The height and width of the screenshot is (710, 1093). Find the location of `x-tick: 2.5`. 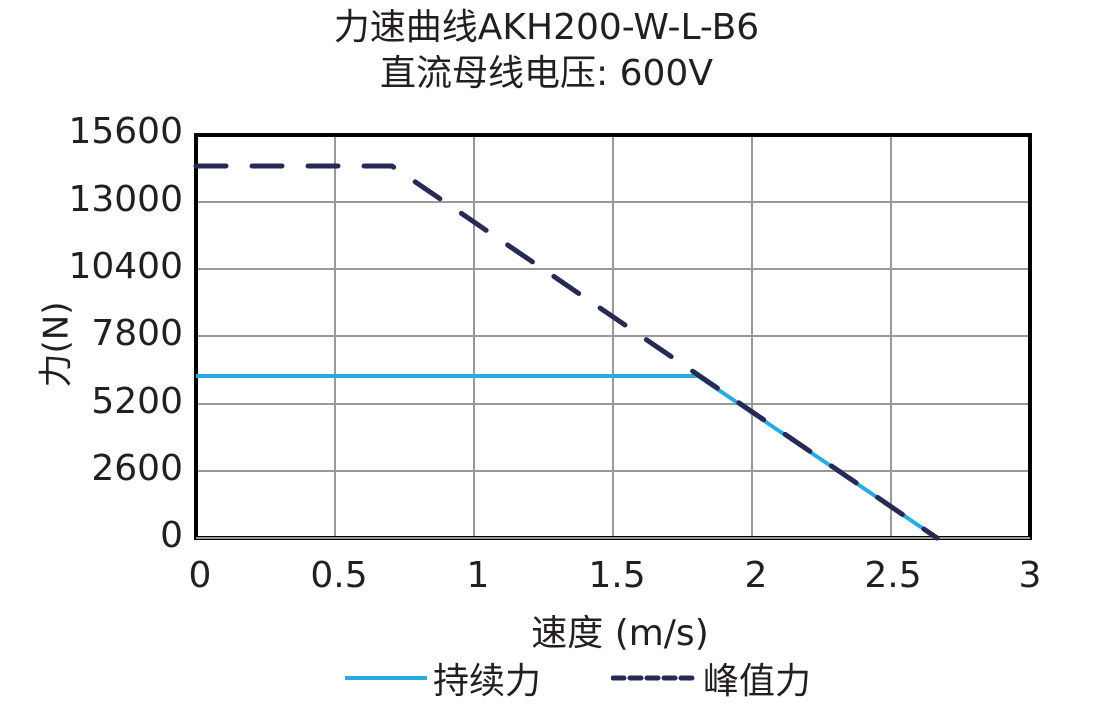

x-tick: 2.5 is located at coordinates (893, 575).